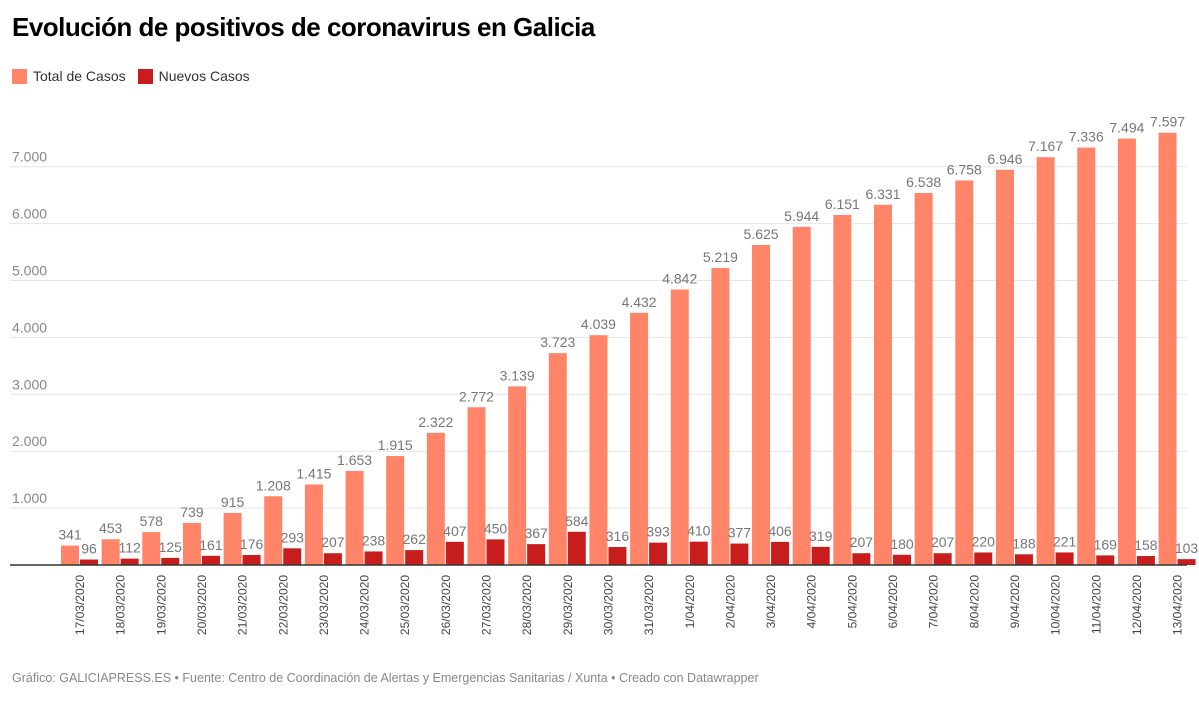  Describe the element at coordinates (202, 605) in the screenshot. I see `x-tick-label: 20/03/2020` at that location.